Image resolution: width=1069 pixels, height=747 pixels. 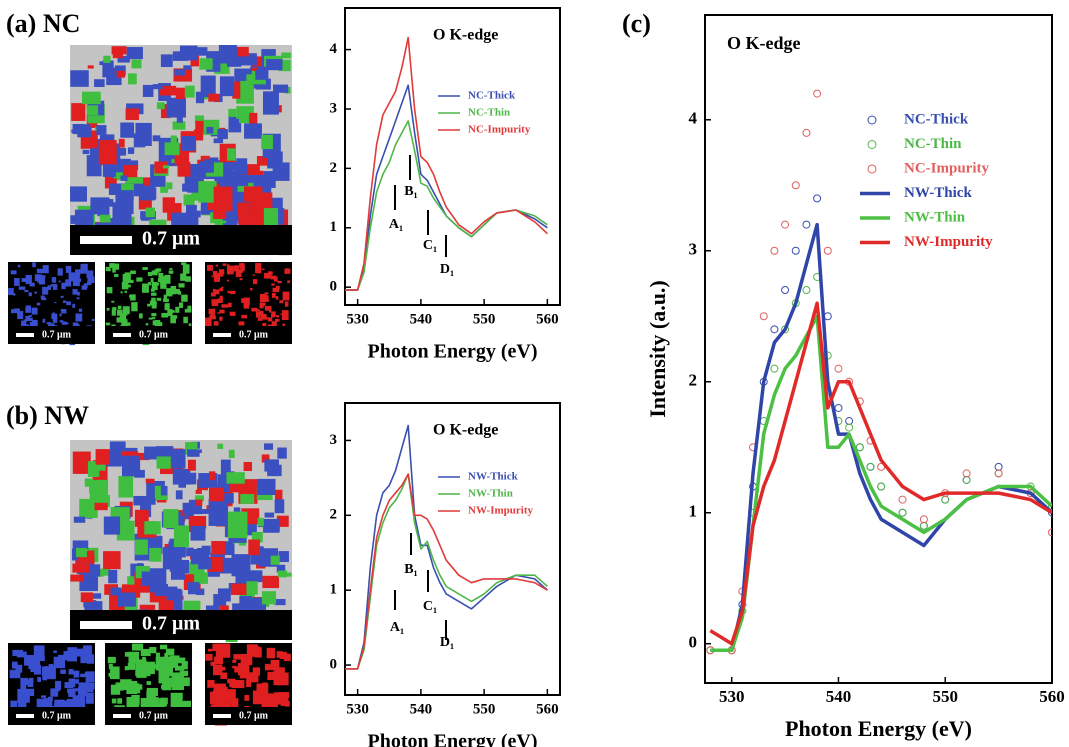 What do you see at coordinates (938, 193) in the screenshot?
I see `legend-label: NW-Thick` at bounding box center [938, 193].